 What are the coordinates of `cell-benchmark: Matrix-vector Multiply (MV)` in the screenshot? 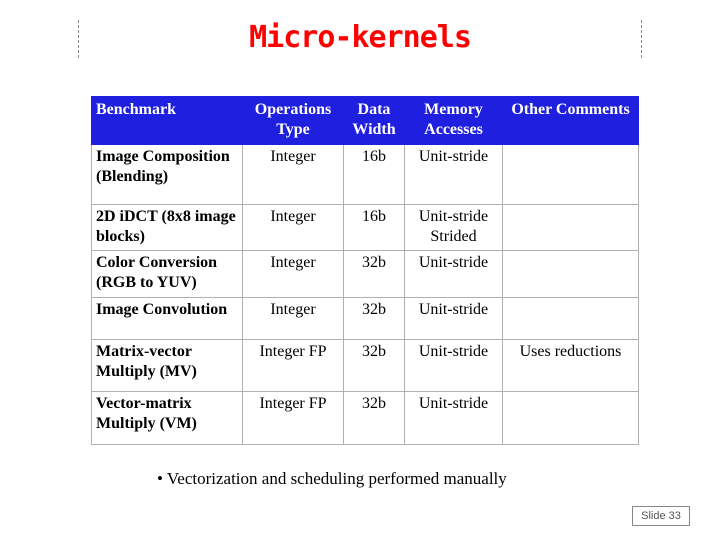 It's located at (167, 365).